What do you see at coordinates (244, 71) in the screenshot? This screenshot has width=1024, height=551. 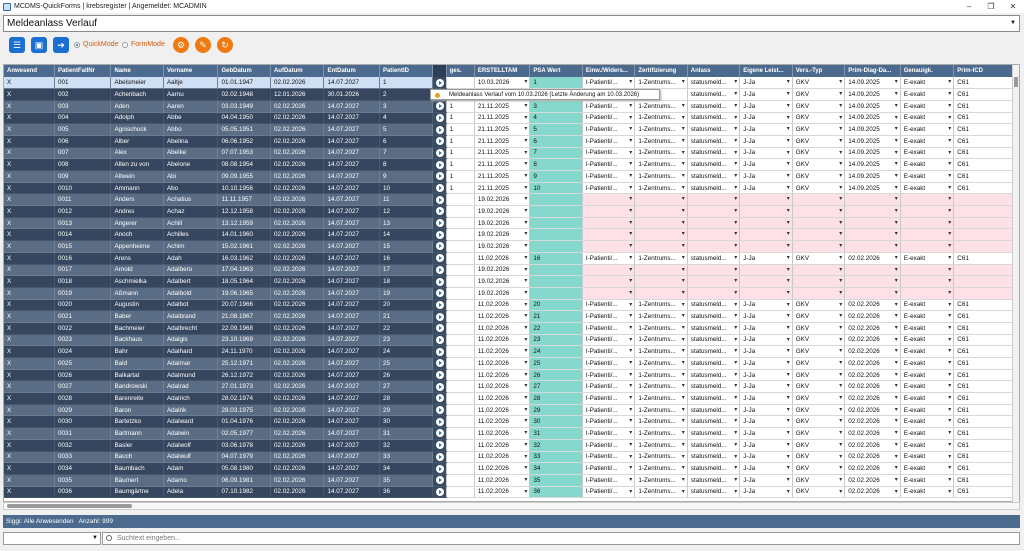 I see `column-header: GebDatum` at bounding box center [244, 71].